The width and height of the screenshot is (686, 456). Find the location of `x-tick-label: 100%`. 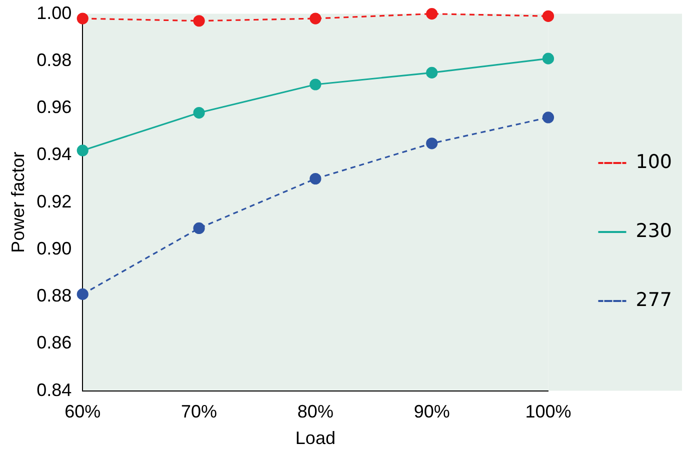

x-tick-label: 100% is located at coordinates (548, 412).